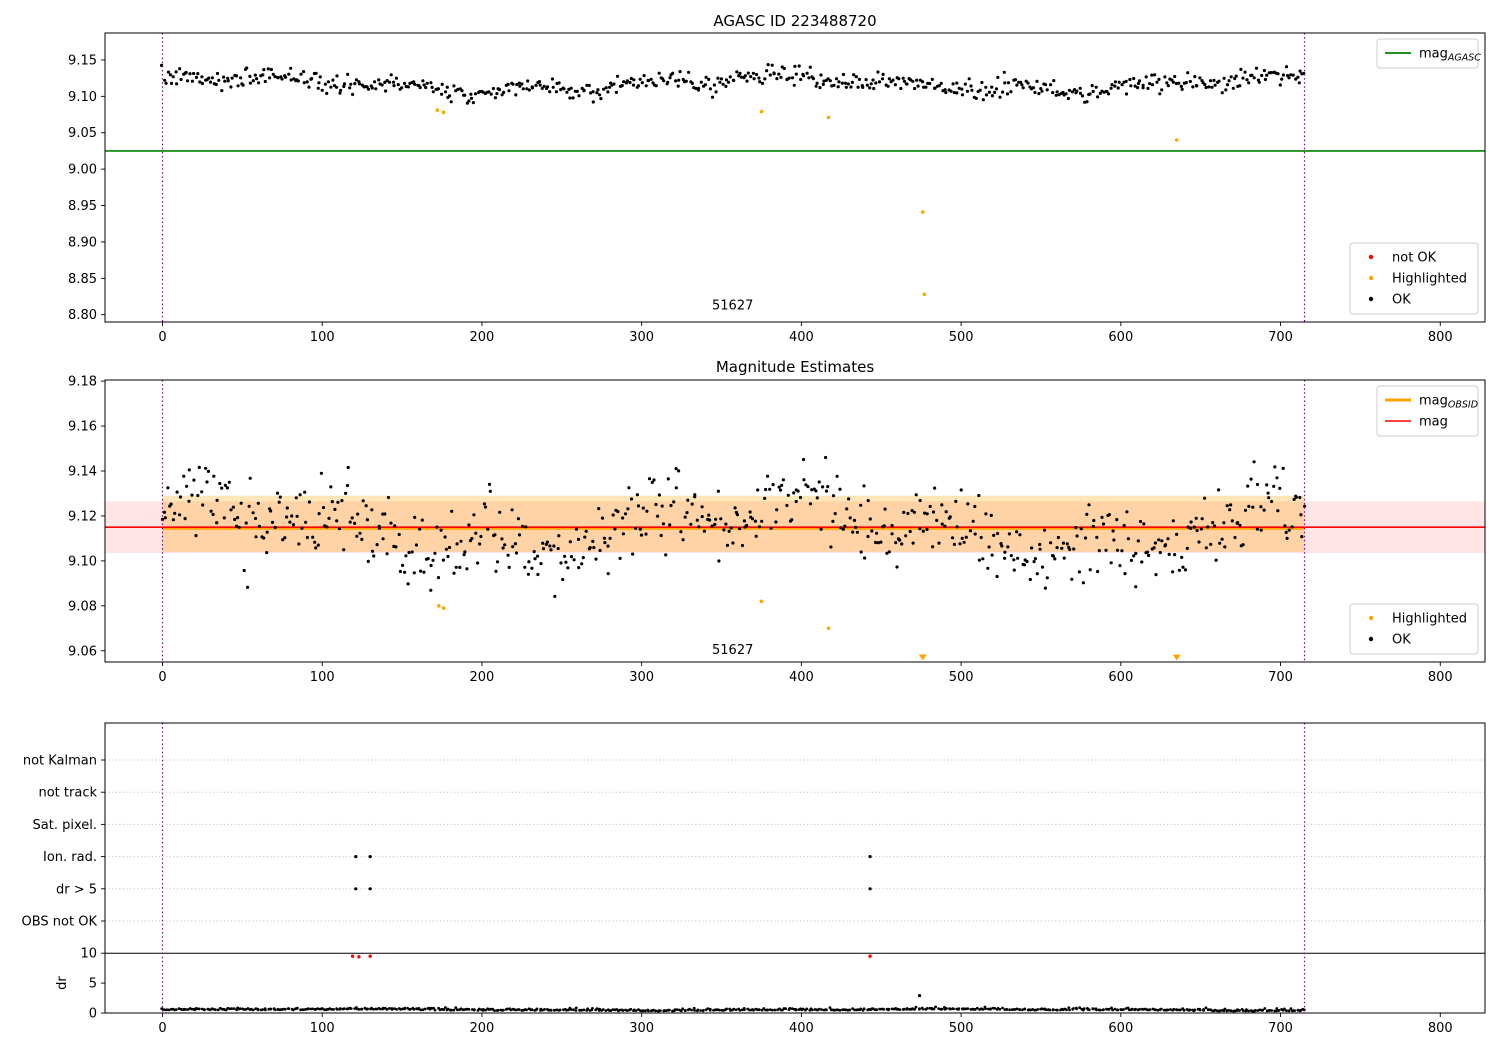  I want to click on y-tick-label: 8.95, so click(82, 206).